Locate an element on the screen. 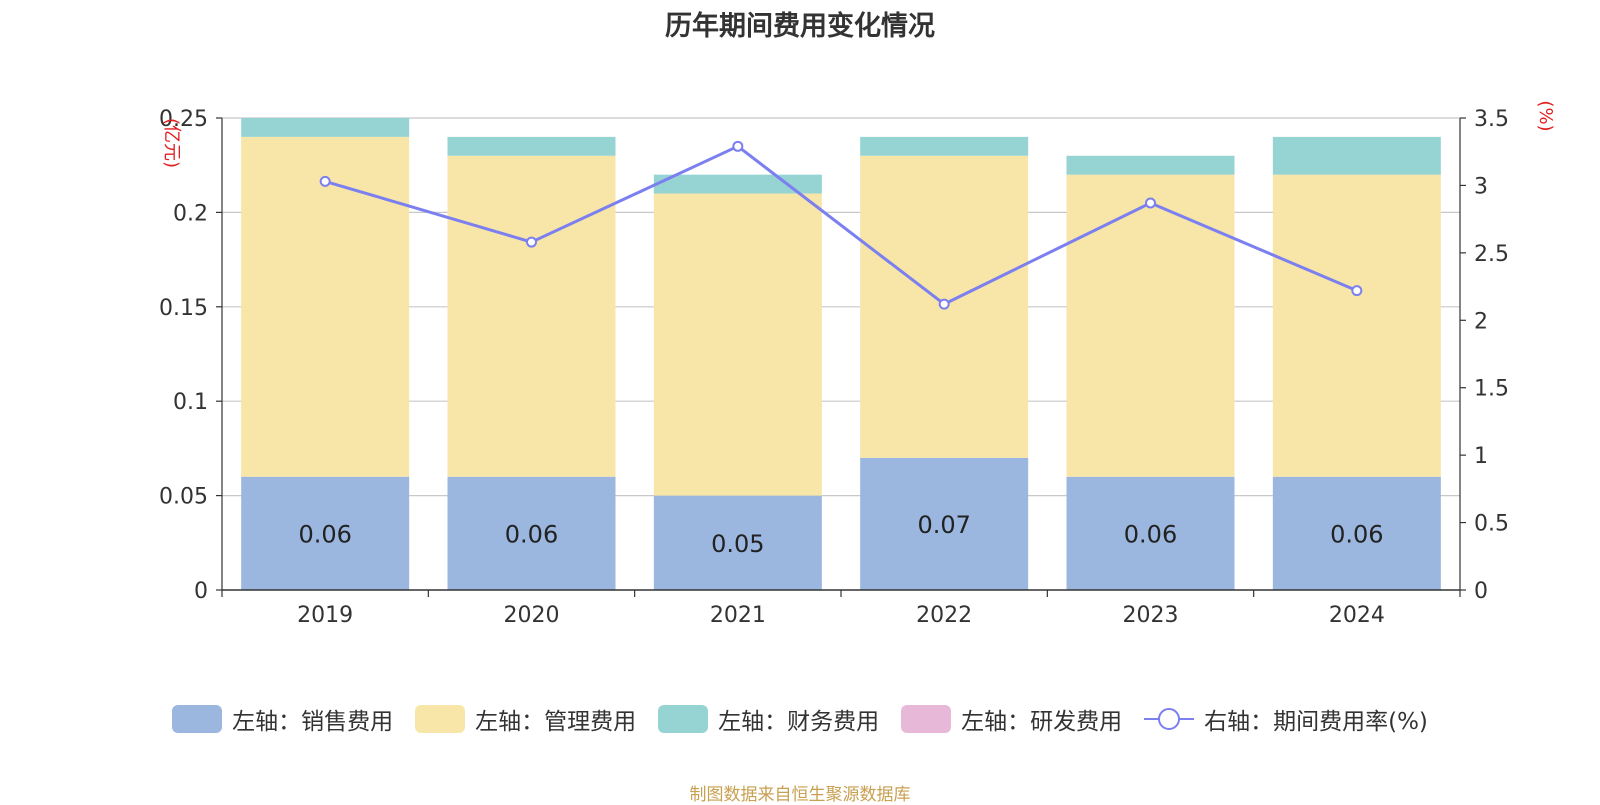 The height and width of the screenshot is (805, 1600). legend-label-finance: 左轴：财务费用 is located at coordinates (799, 722).